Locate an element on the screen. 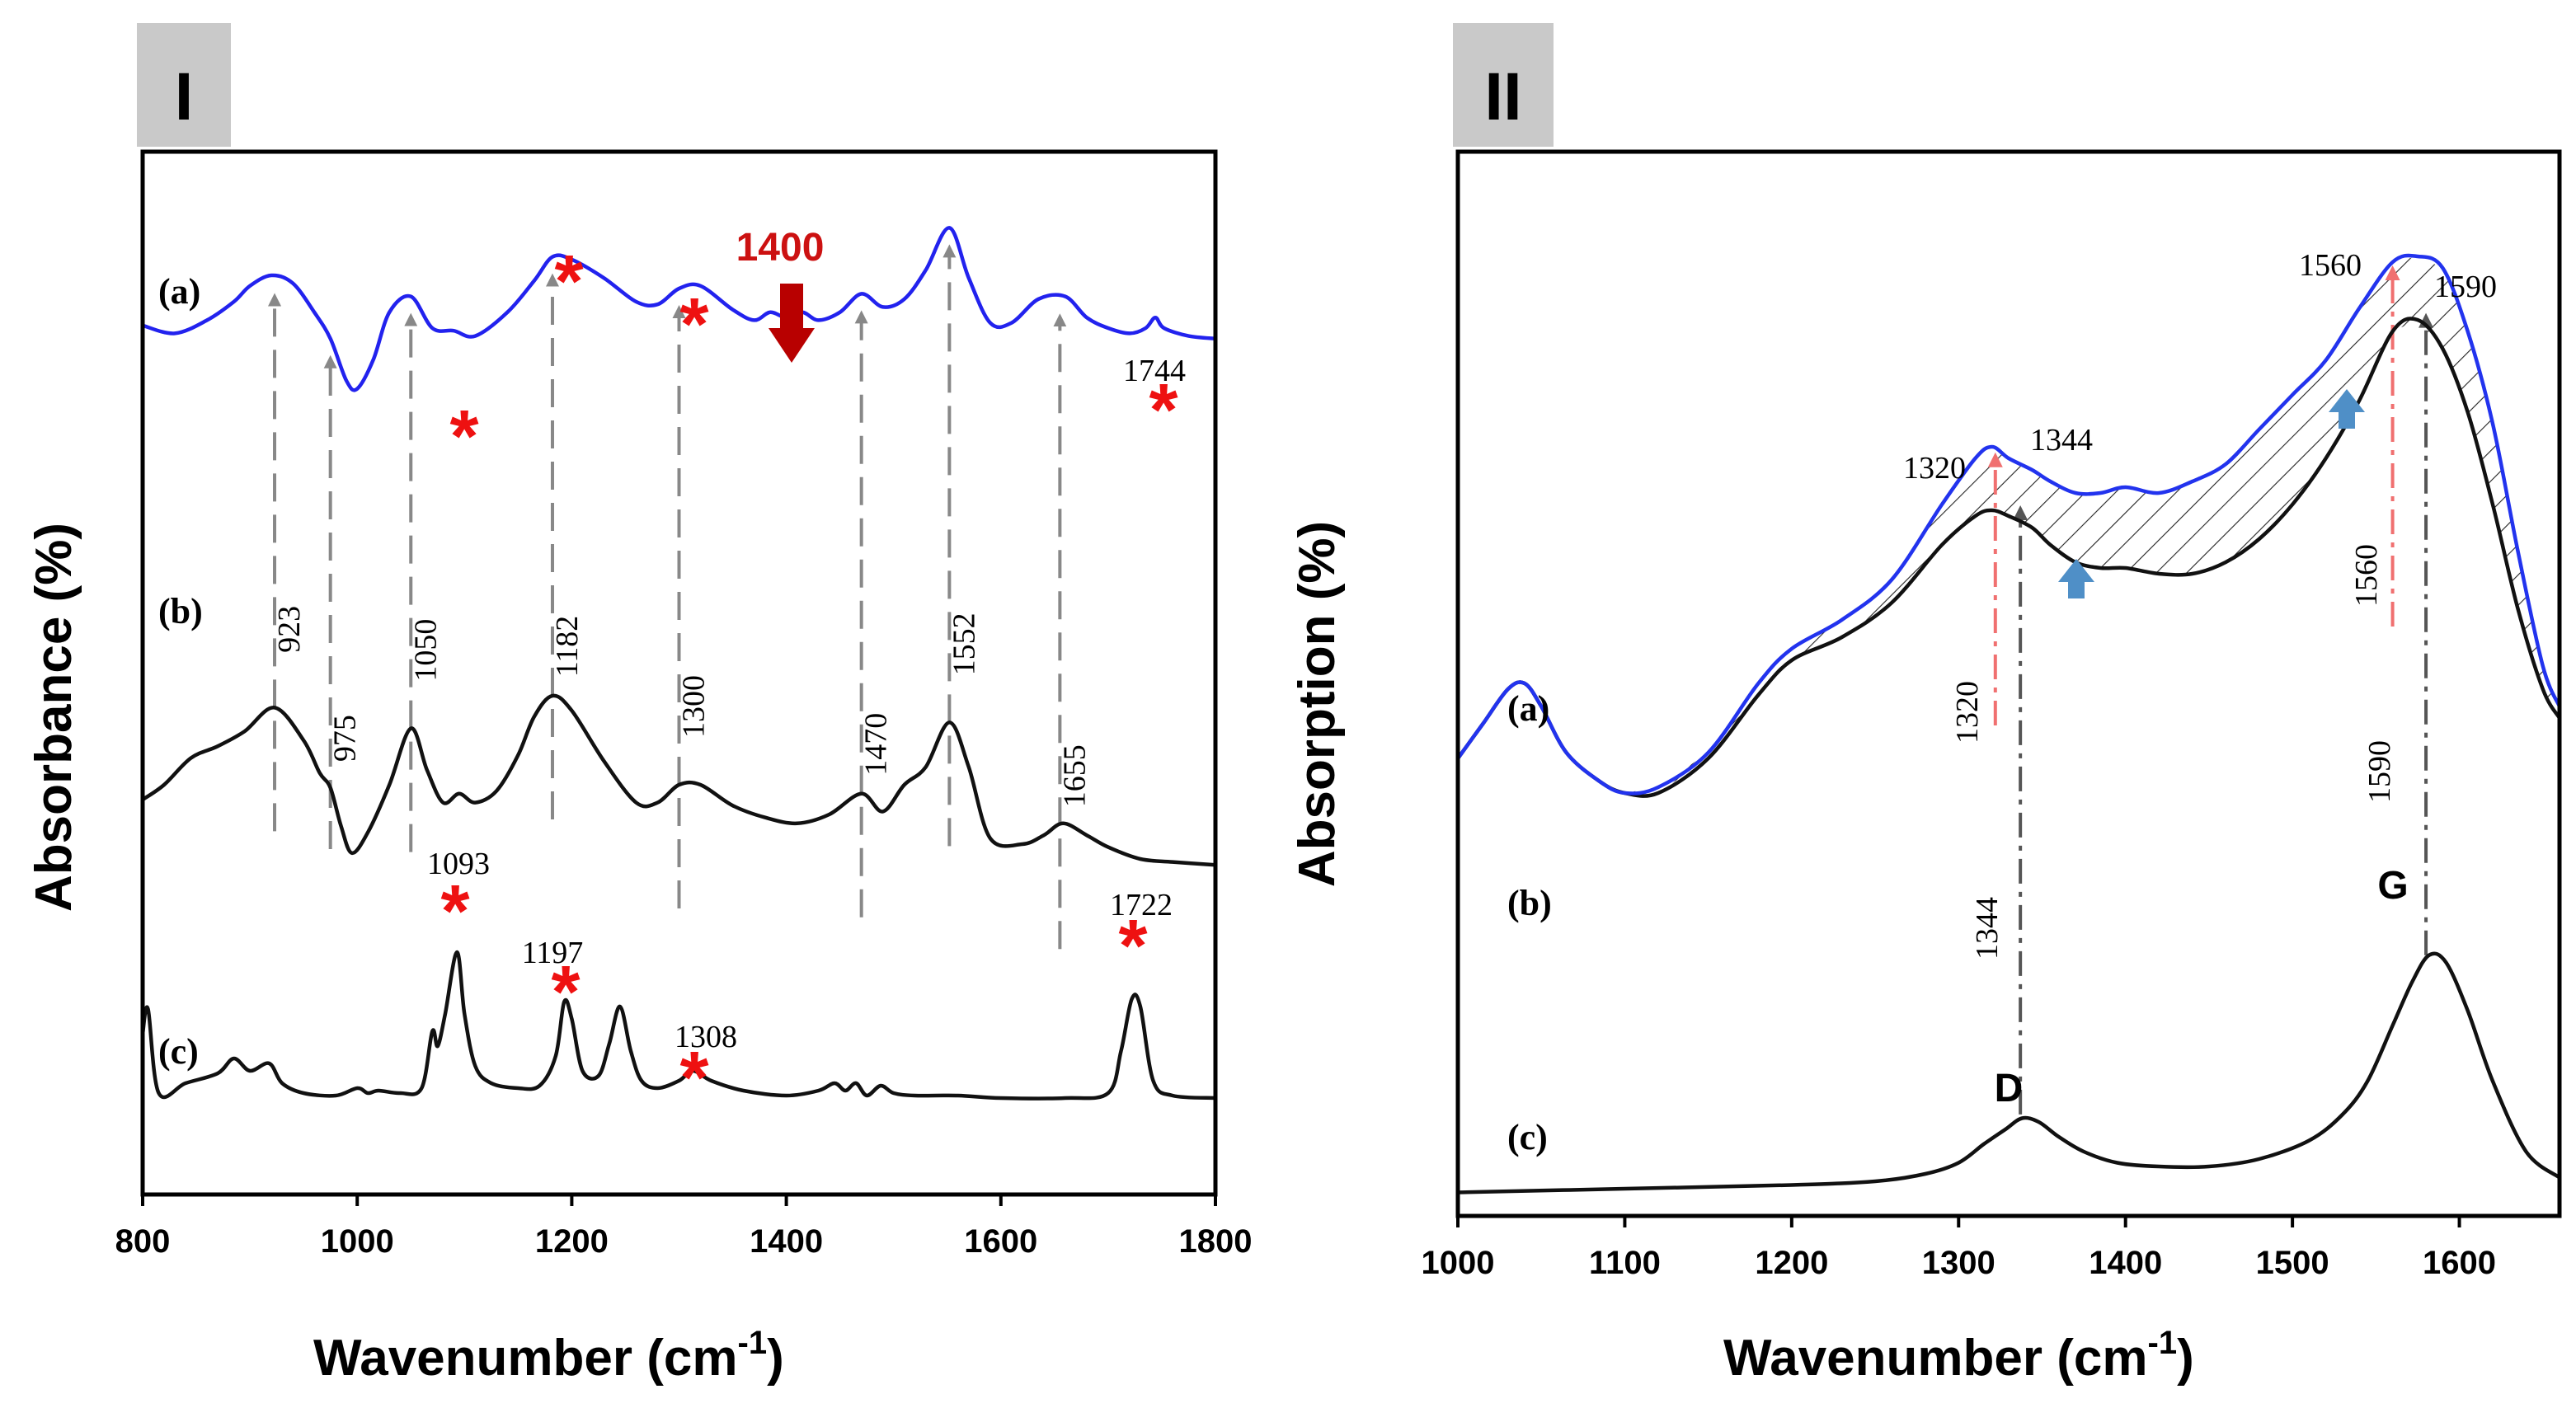 Image resolution: width=2576 pixels, height=1408 pixels. panel-I-y-axis-title: Absorbance (%) is located at coordinates (54, 718).